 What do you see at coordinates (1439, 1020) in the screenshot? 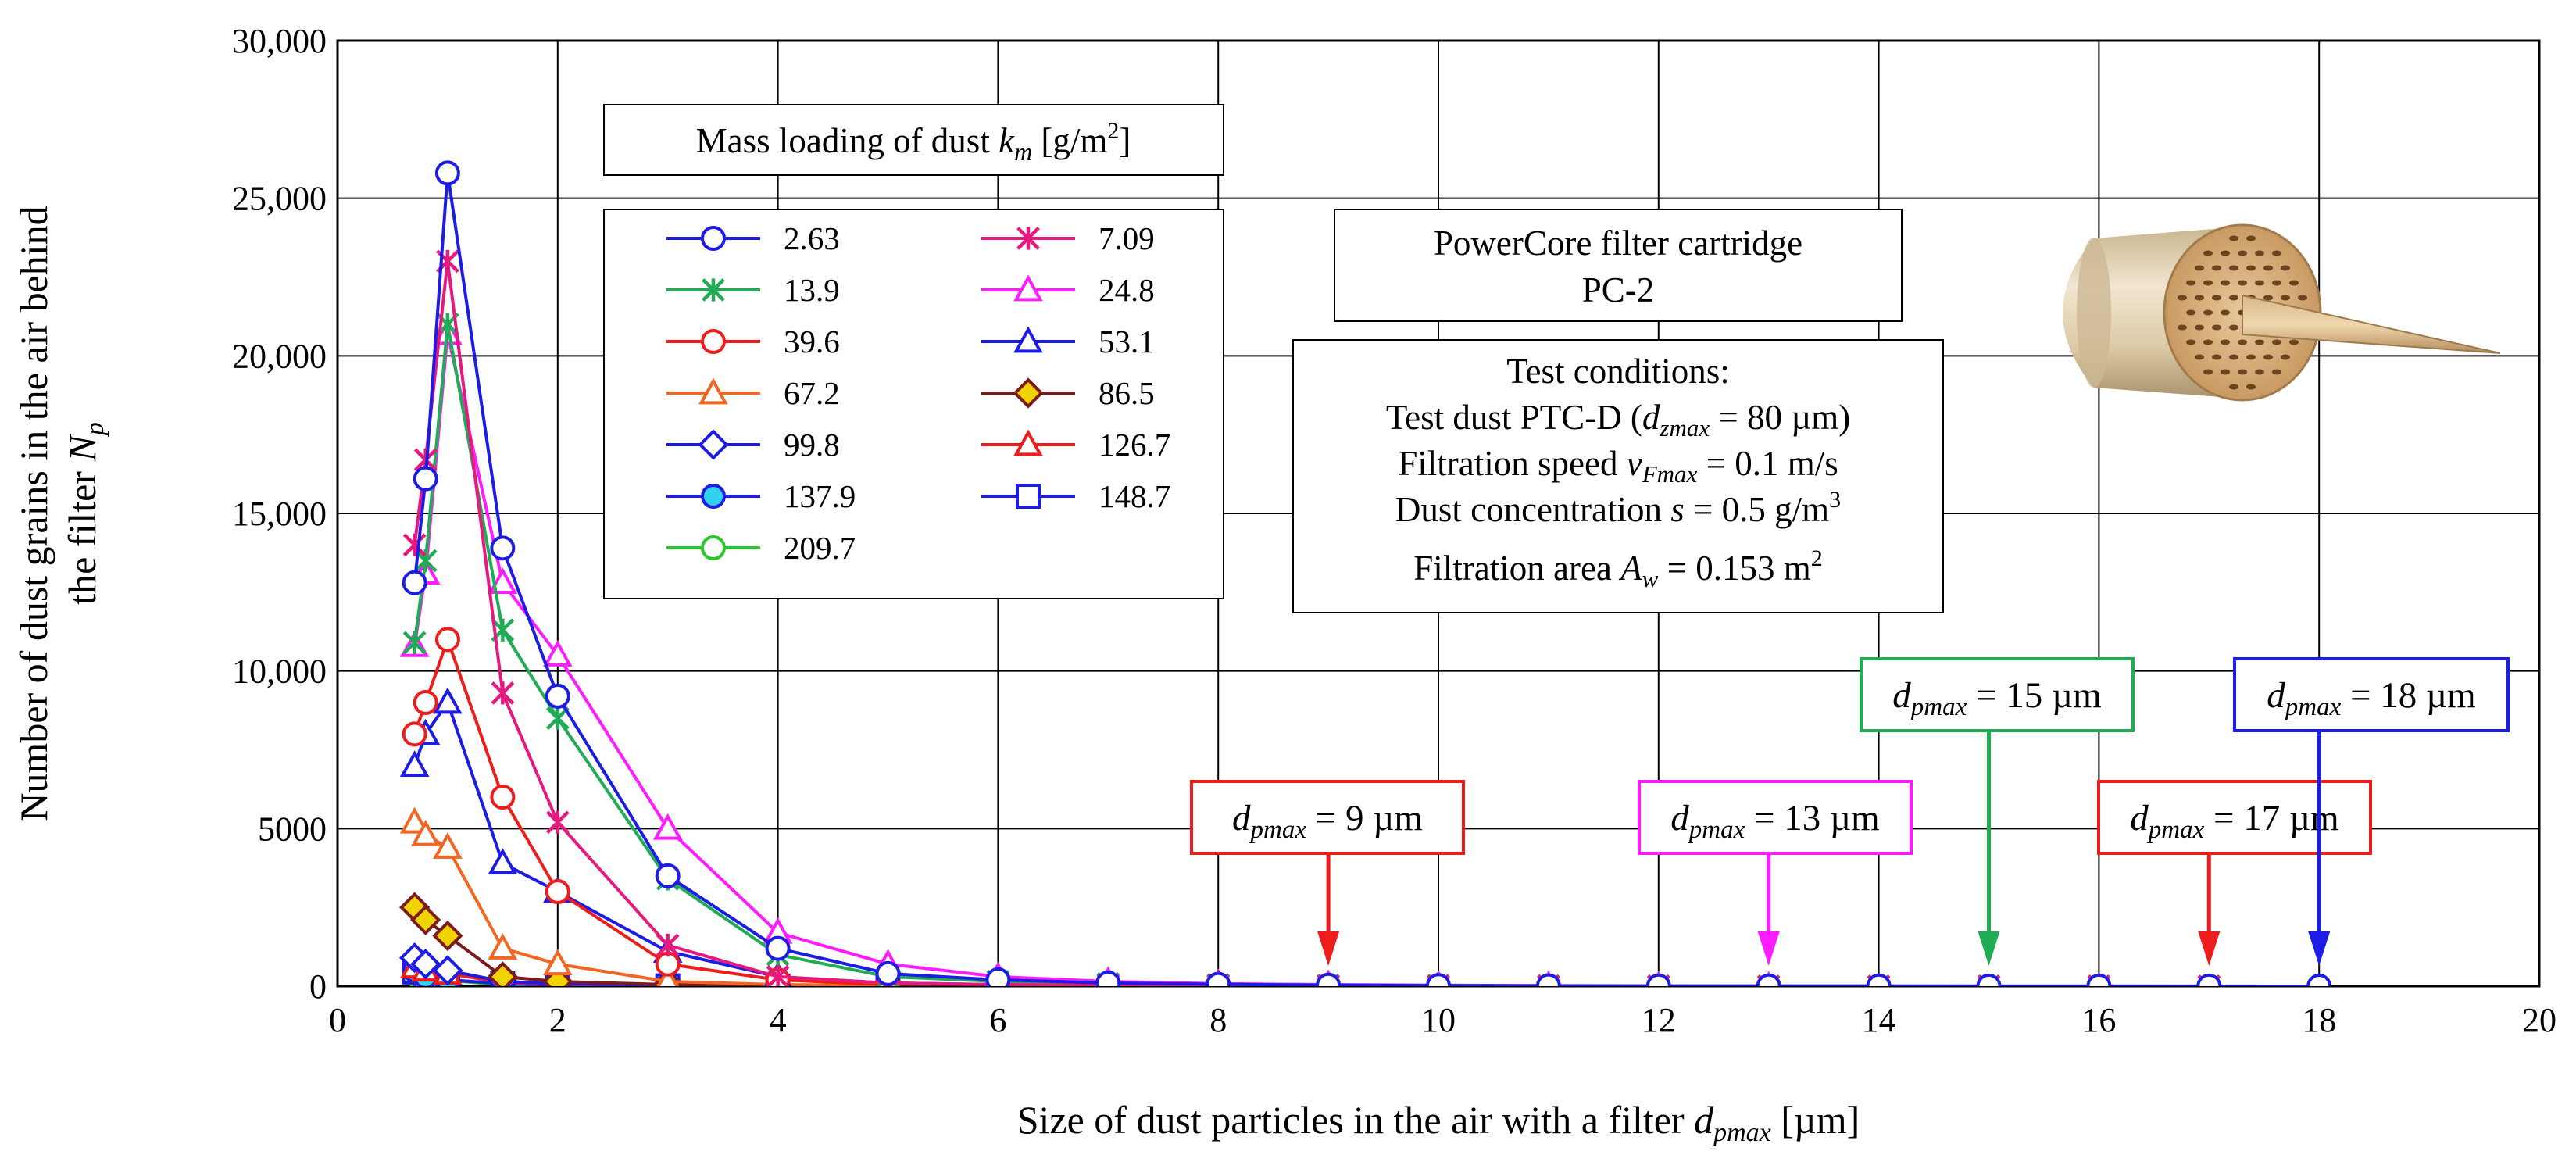
I see `x-tick-label: 10` at bounding box center [1439, 1020].